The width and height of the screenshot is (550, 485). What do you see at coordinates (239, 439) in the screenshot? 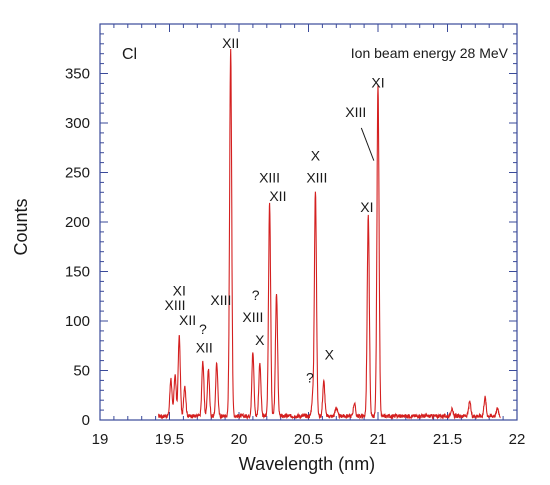
I see `x-tick-label: 20` at bounding box center [239, 439].